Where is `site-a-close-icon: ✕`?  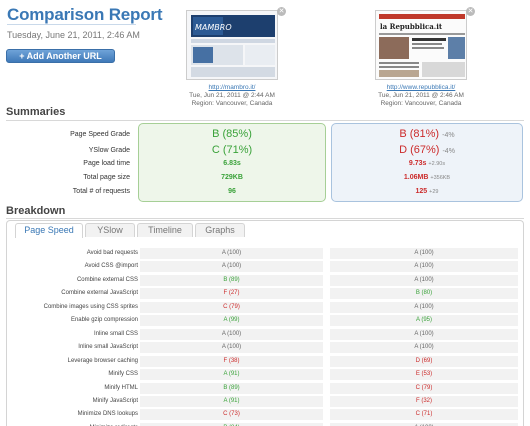
site-a-close-icon: ✕ is located at coordinates (281, 11).